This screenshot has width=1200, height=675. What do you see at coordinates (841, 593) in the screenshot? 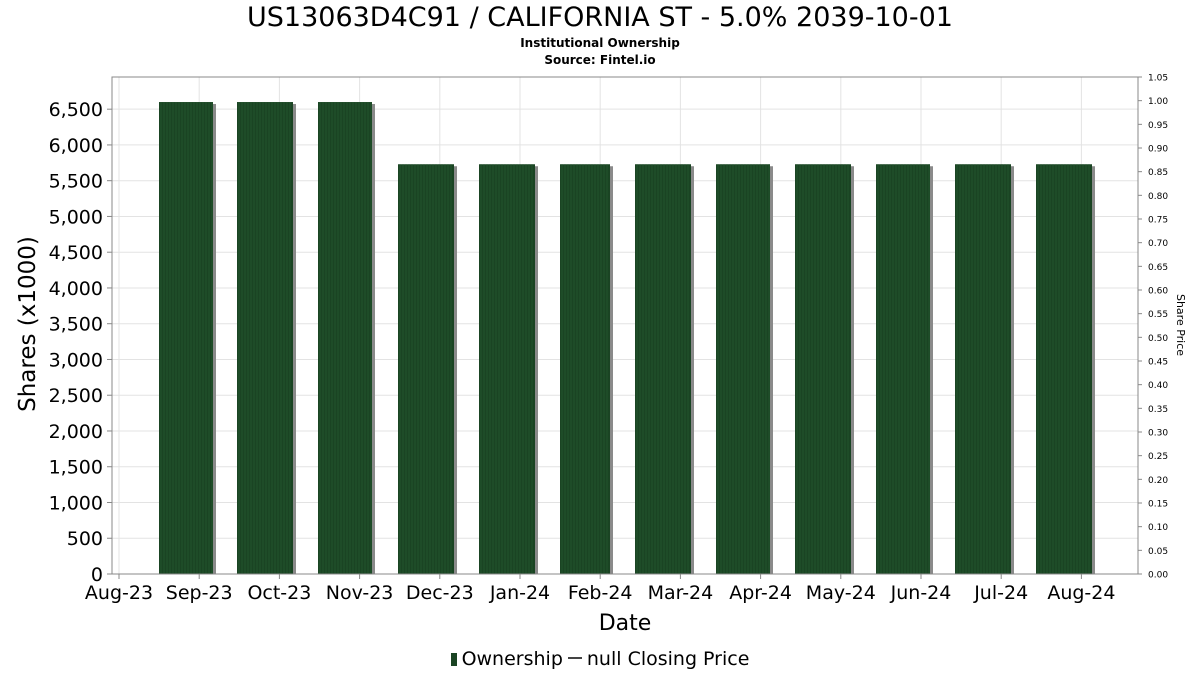
I see `x-tick-label: May-24` at bounding box center [841, 593].